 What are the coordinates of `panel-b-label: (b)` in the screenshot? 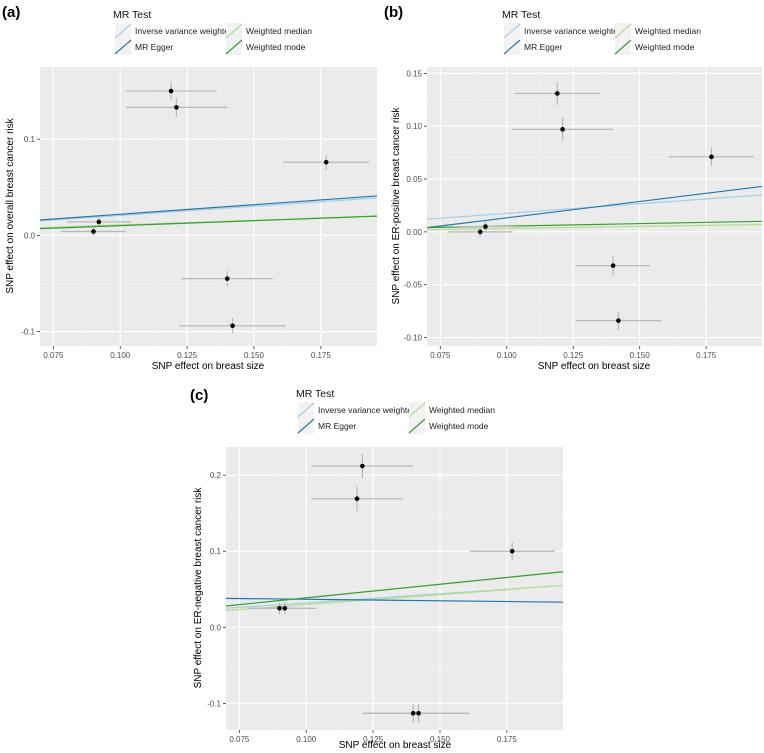 It's located at (393, 12).